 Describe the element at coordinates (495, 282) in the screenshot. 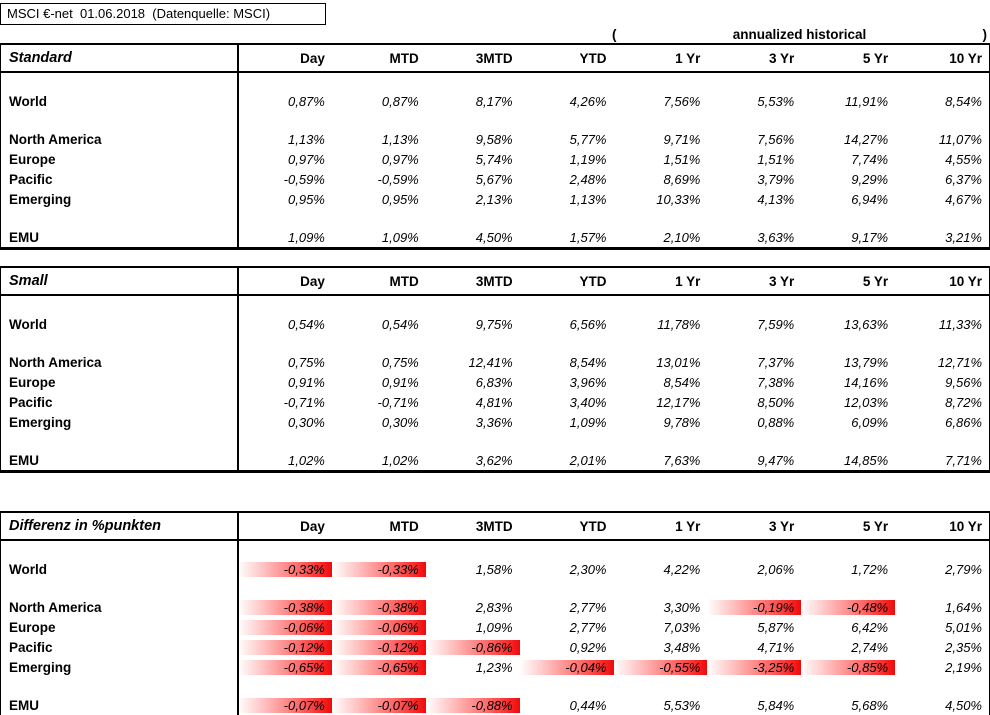

I see `table-header-row: Small Day MTD 3MTD YTD 1 Yr 3 Yr 5 Yr 10 Yr` at that location.